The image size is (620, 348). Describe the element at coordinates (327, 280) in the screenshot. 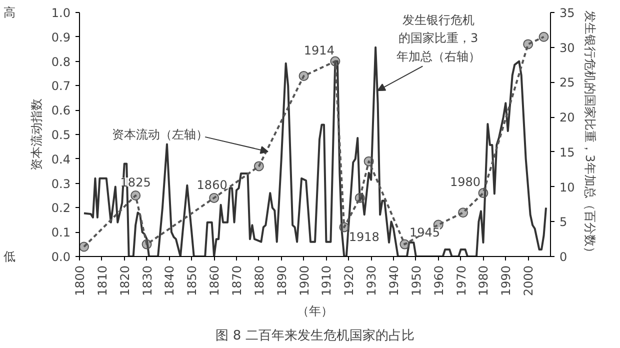

I see `x-tick-label: 1910` at that location.